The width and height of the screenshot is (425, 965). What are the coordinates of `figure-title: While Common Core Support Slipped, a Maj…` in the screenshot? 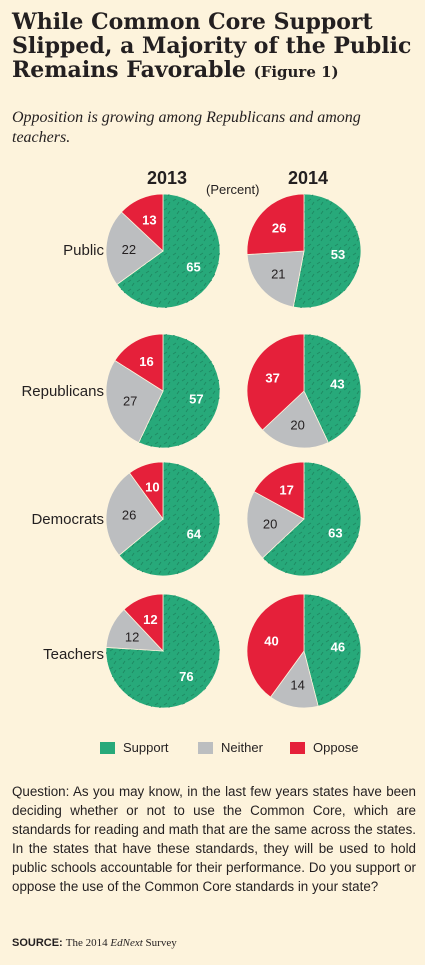 It's located at (212, 47).